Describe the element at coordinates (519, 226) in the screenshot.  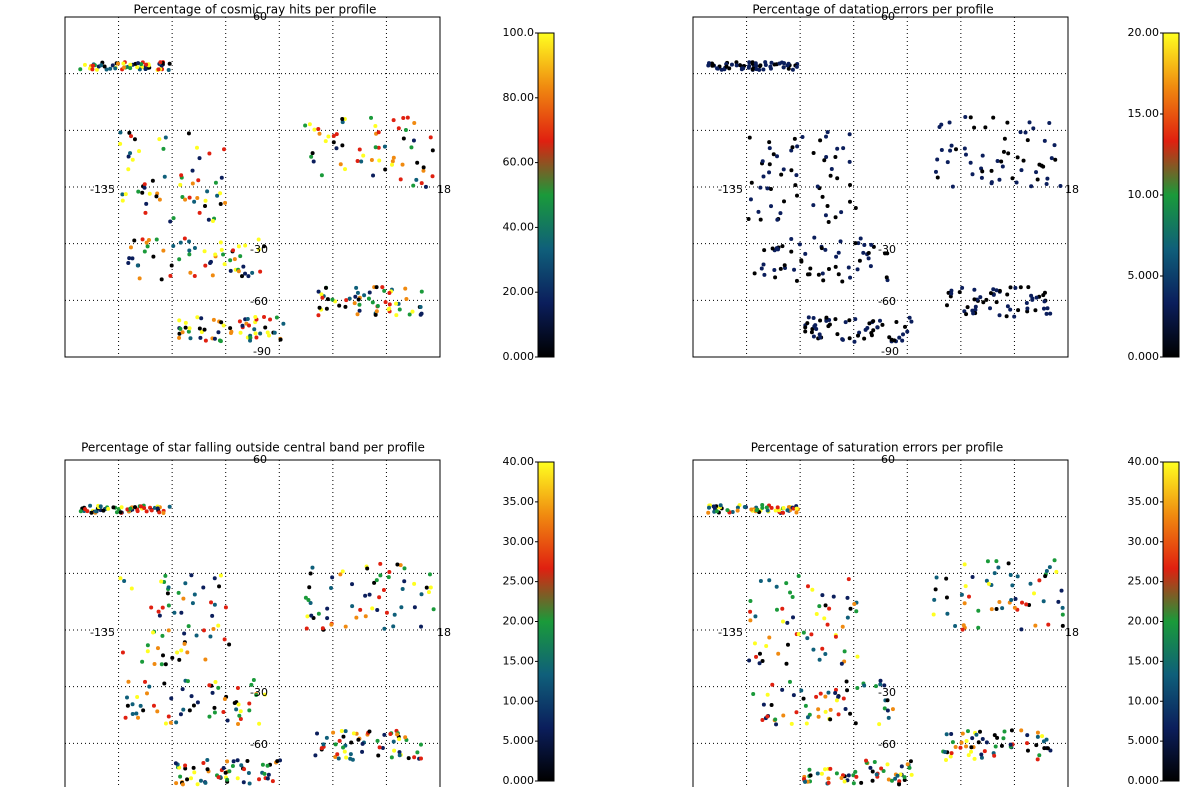
I see `colorbar-tick-label: 40.00` at that location.